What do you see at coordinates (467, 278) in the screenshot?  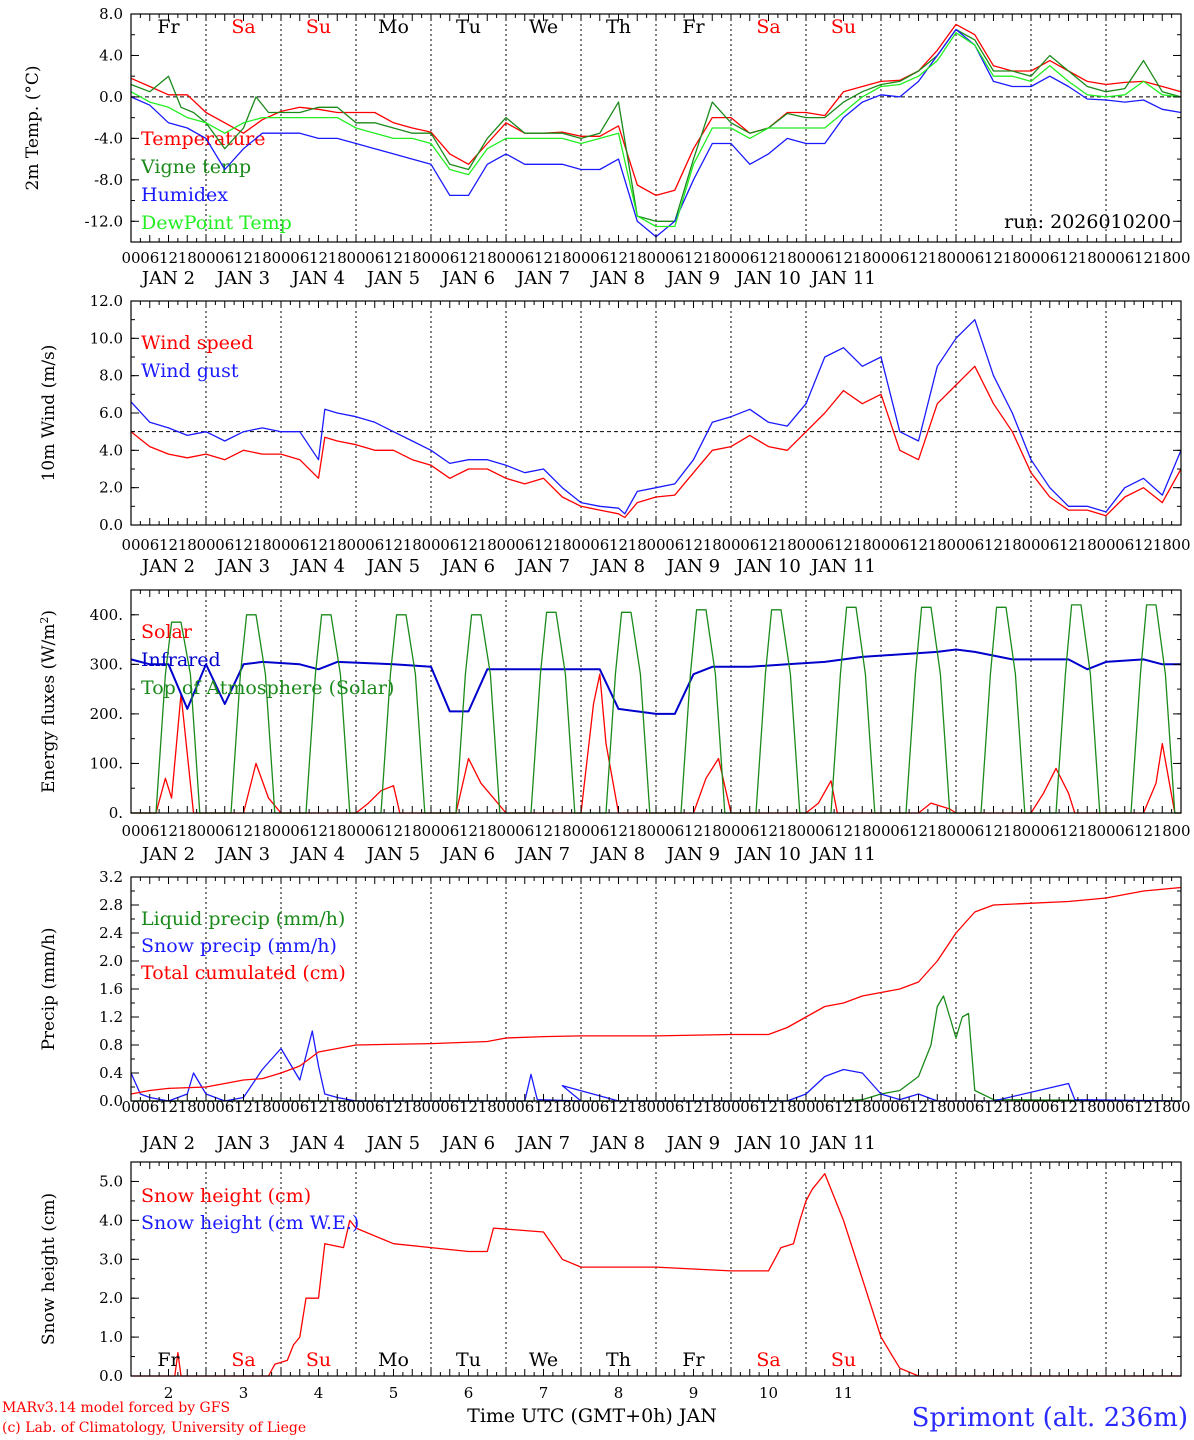 I see `x-date-label: JAN 6` at bounding box center [467, 278].